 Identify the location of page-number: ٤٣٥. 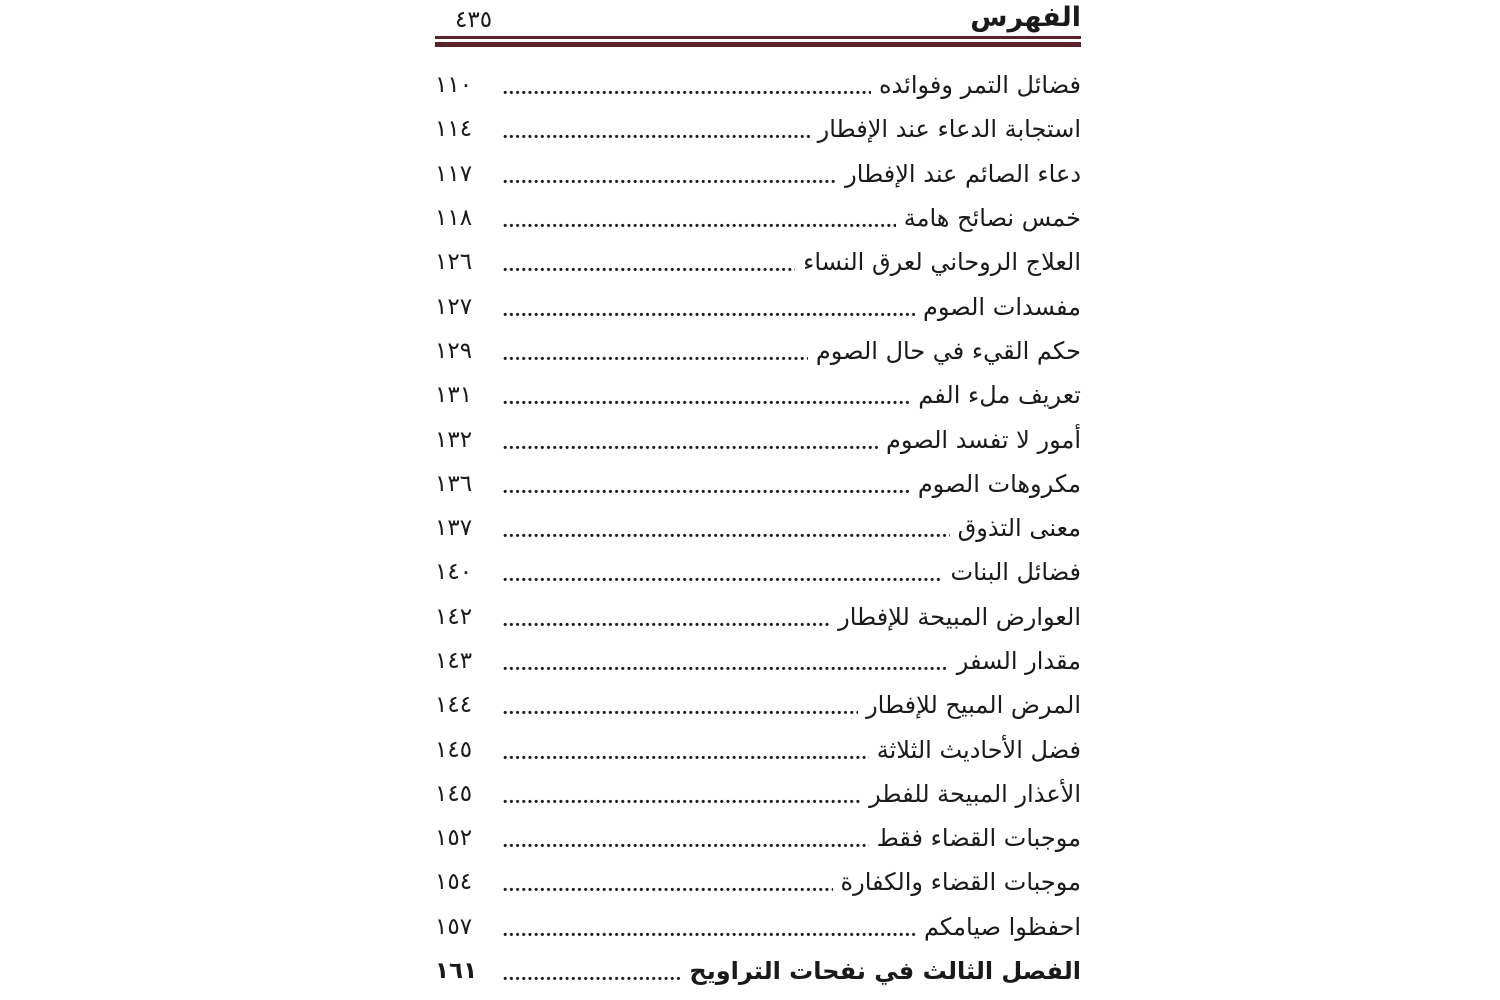
(474, 20).